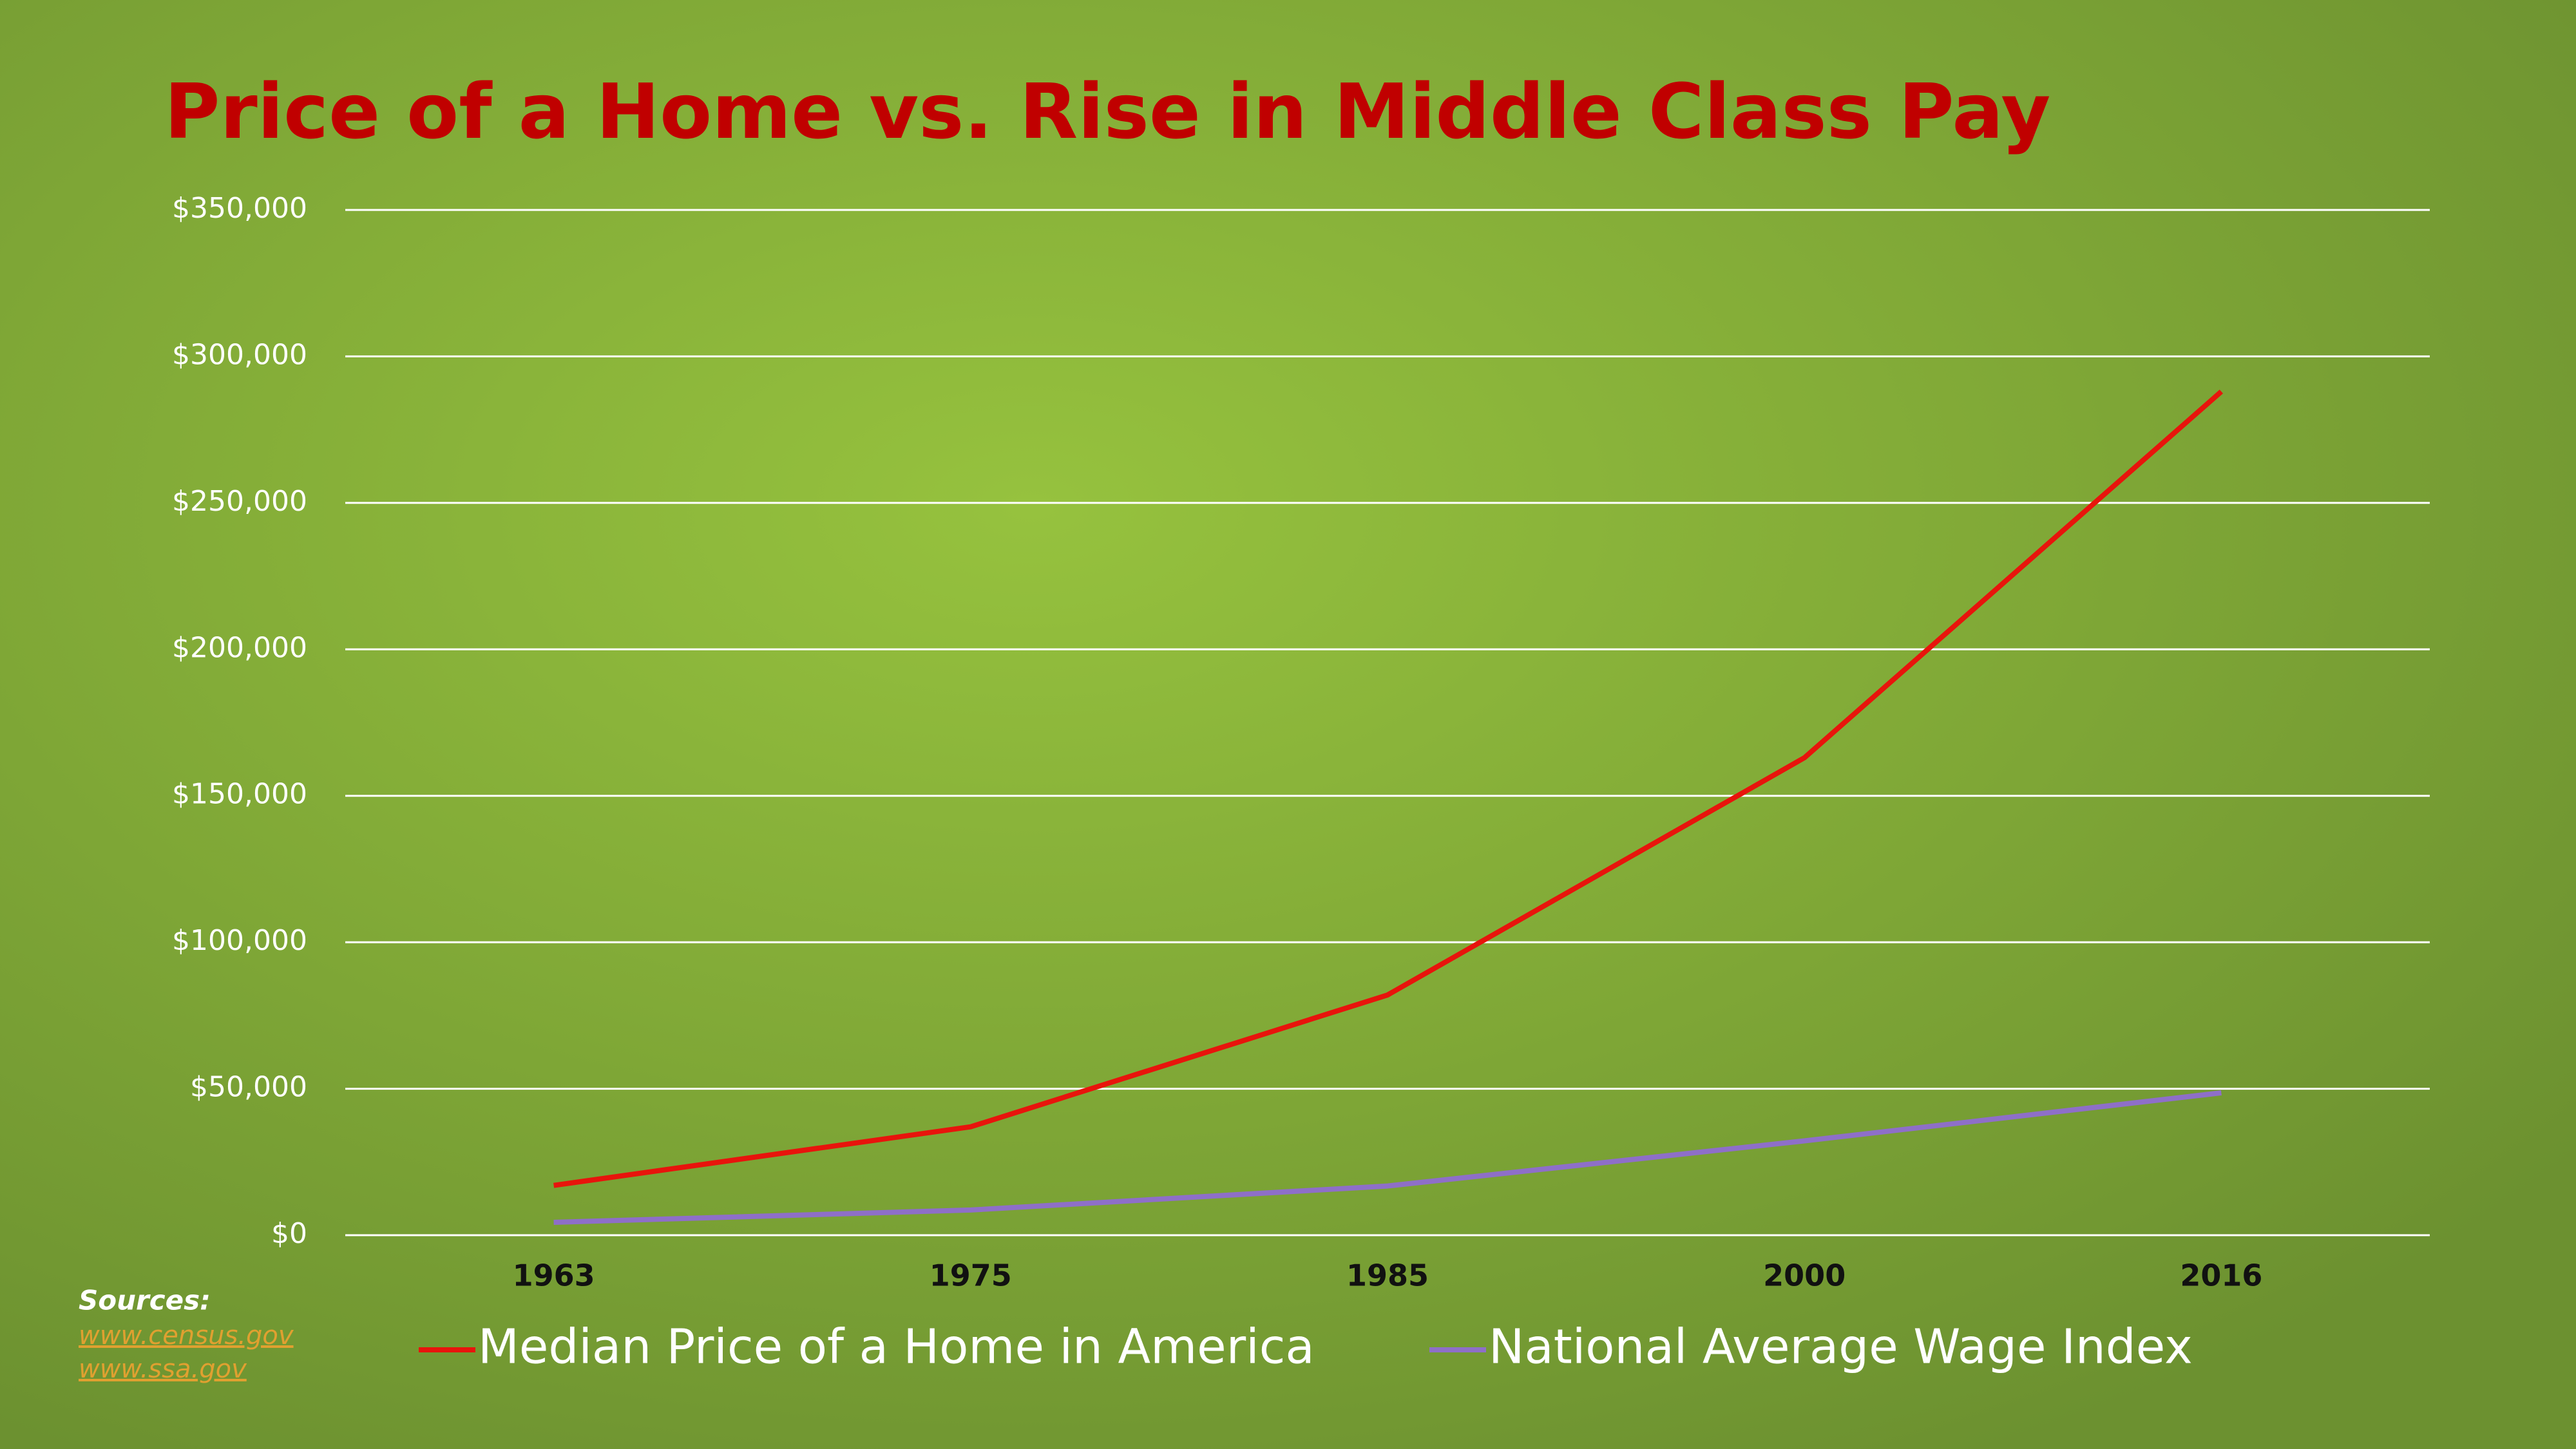 The width and height of the screenshot is (2576, 1449). What do you see at coordinates (239, 941) in the screenshot?
I see `y-tick-label: $100,000` at bounding box center [239, 941].